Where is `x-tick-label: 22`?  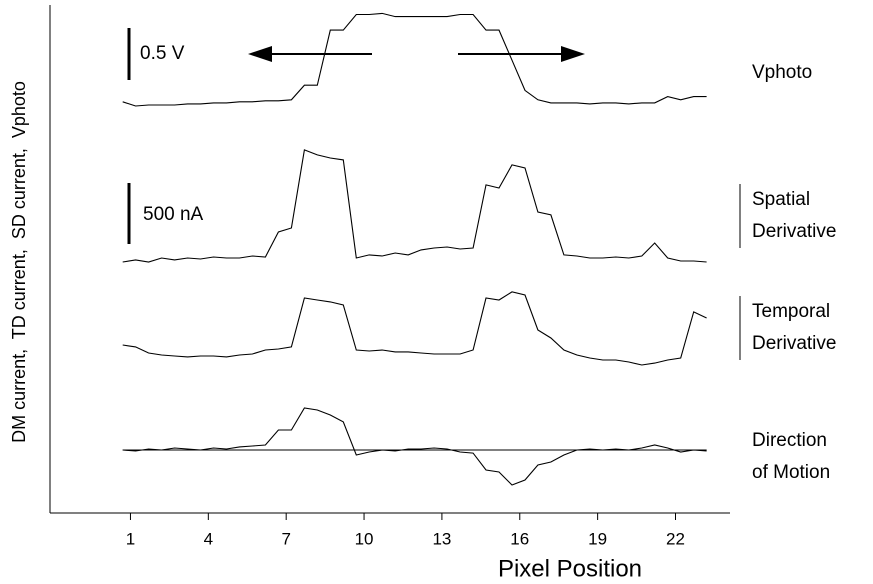
x-tick-label: 22 is located at coordinates (675, 538).